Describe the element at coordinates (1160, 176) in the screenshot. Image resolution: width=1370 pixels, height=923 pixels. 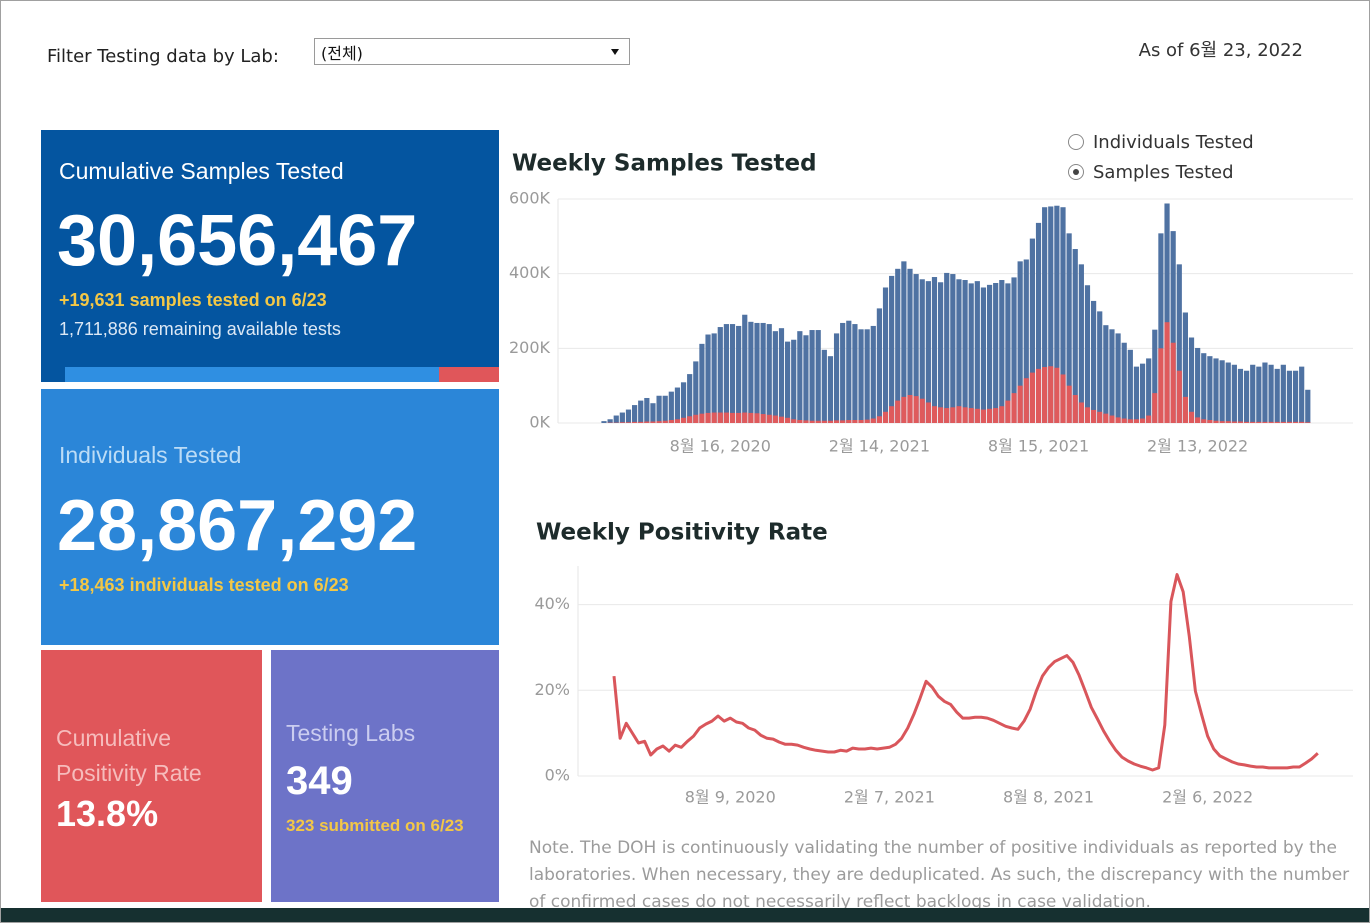
I see `toggle-option: Samples Tested` at that location.